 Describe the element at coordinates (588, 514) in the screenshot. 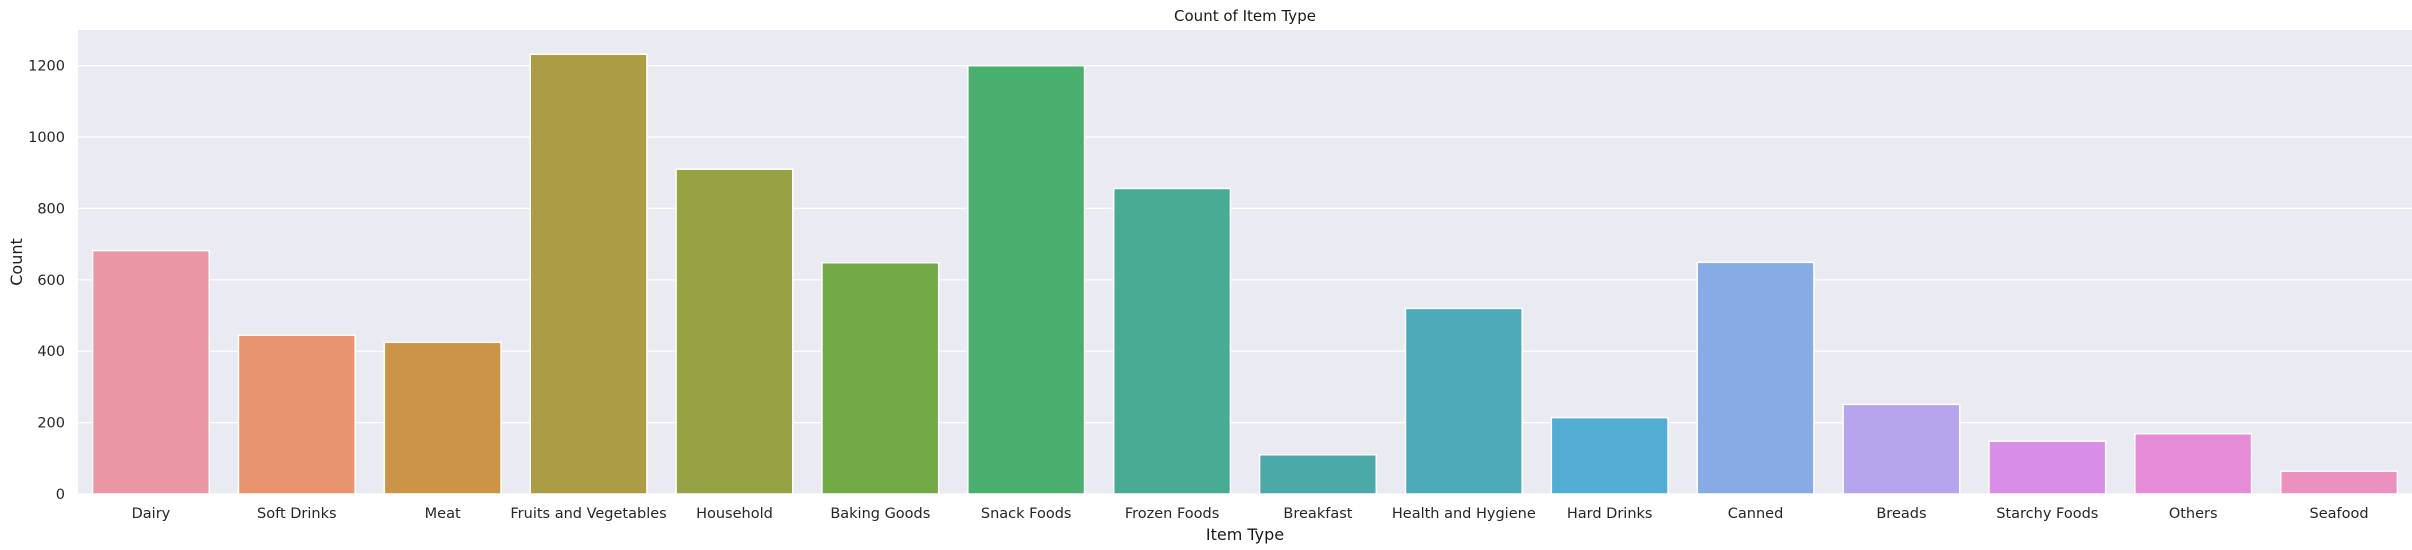

I see `x-tick-label: Fruits and Vegetables` at that location.